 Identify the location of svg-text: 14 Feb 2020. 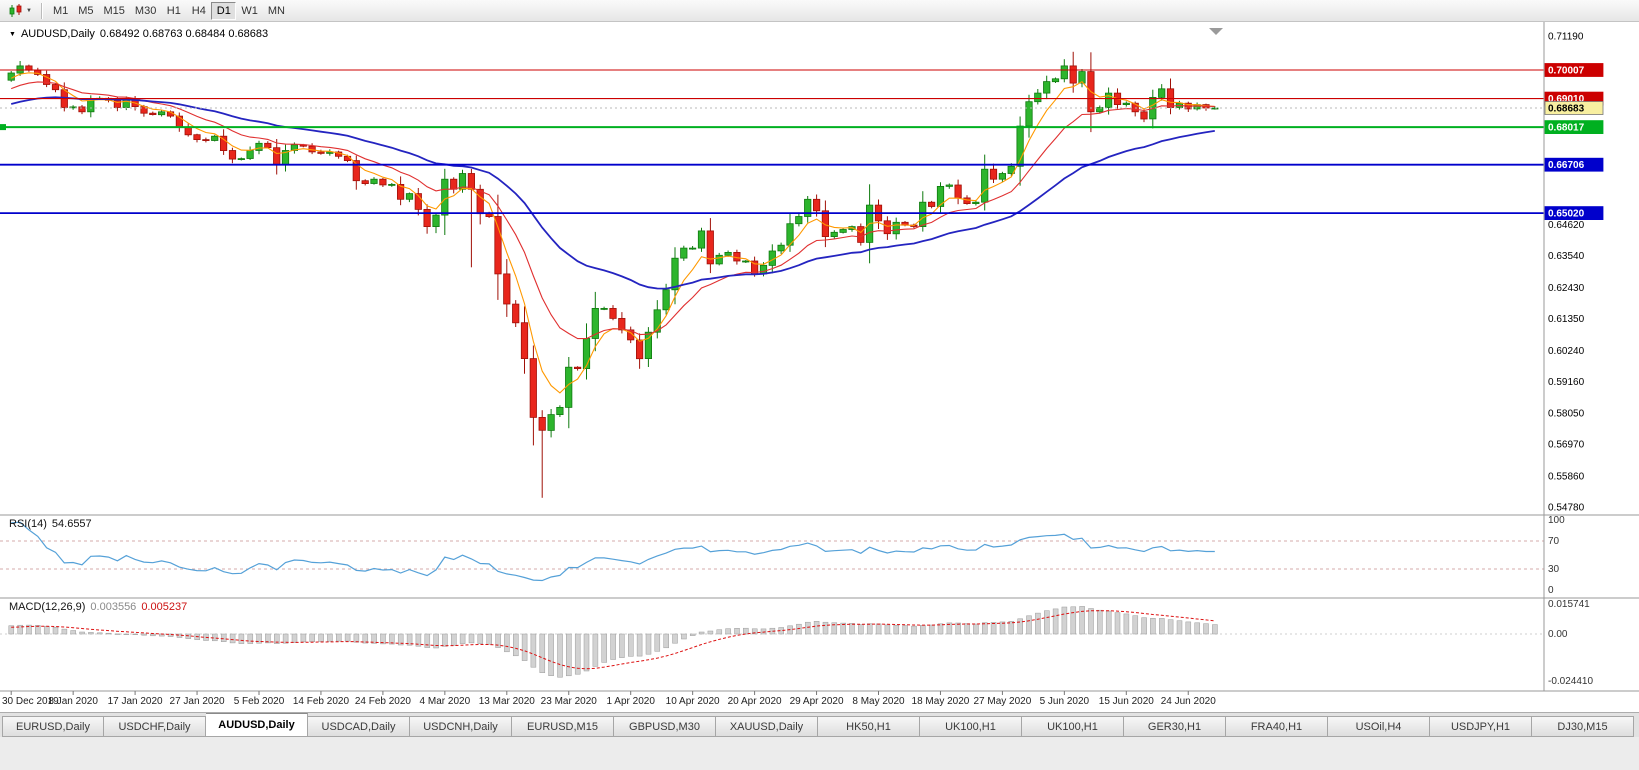
(321, 701).